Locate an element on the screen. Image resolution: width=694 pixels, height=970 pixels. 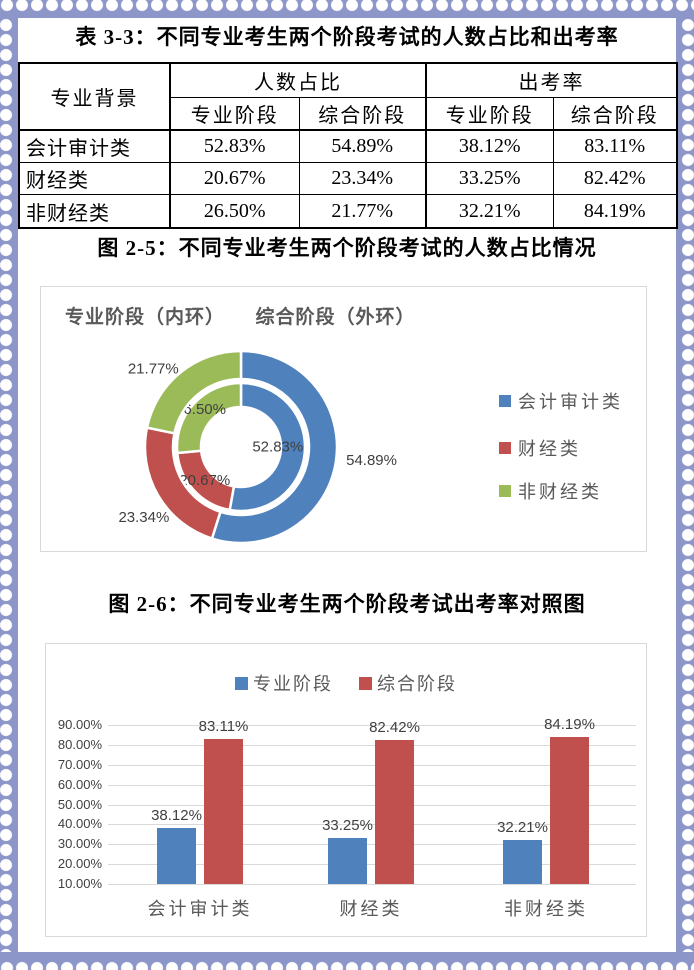
legend-label: 专业阶段 is located at coordinates (293, 684).